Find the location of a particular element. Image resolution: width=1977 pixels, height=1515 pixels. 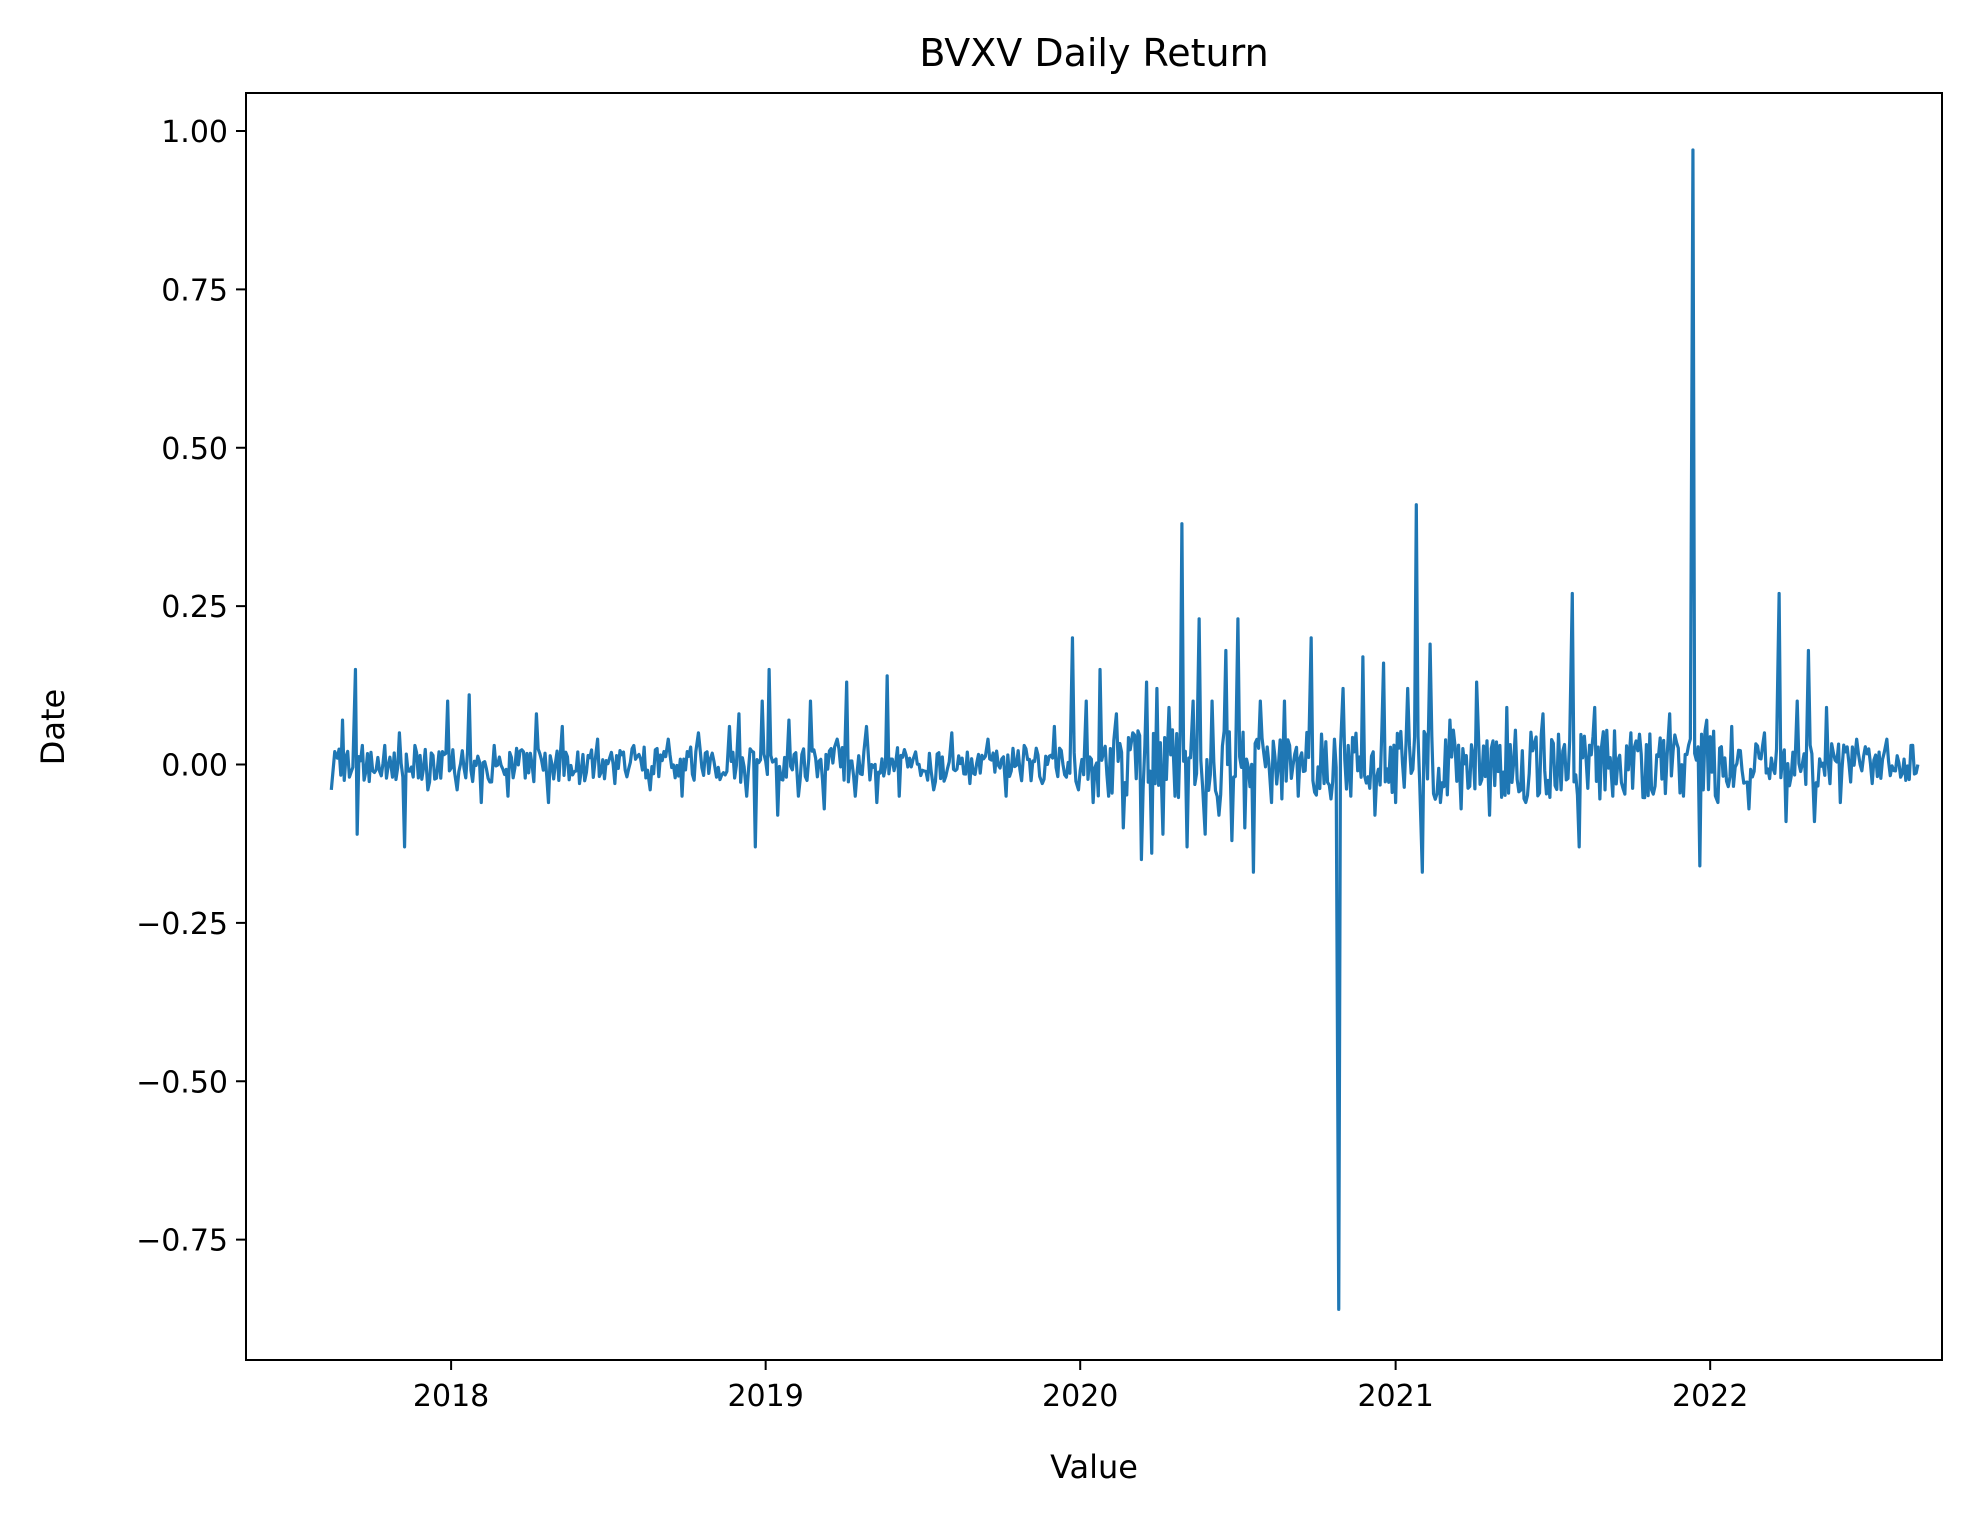

y-tick-label: 0.00 is located at coordinates (194, 766).